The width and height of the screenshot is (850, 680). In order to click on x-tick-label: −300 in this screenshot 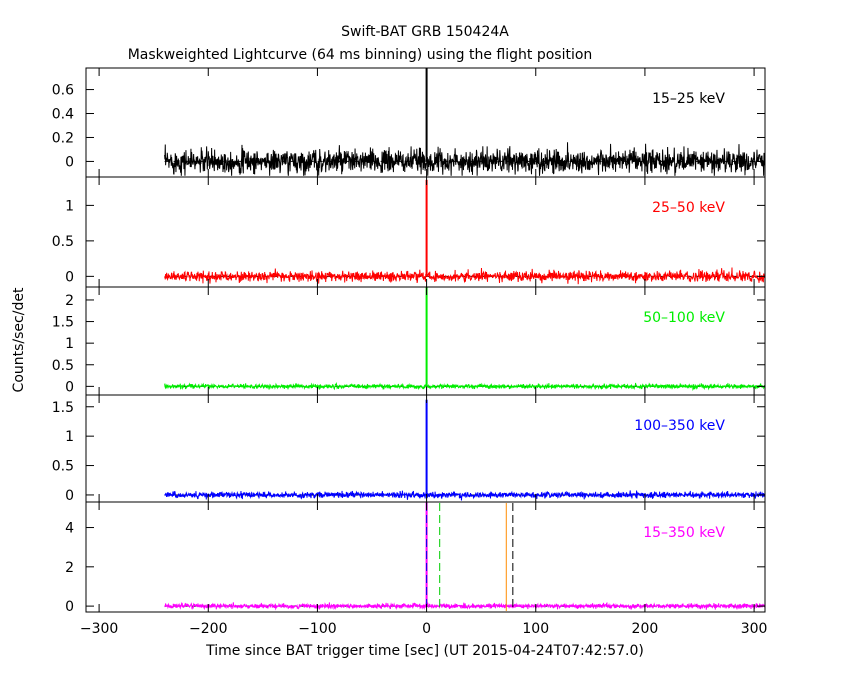, I will do `click(99, 629)`.